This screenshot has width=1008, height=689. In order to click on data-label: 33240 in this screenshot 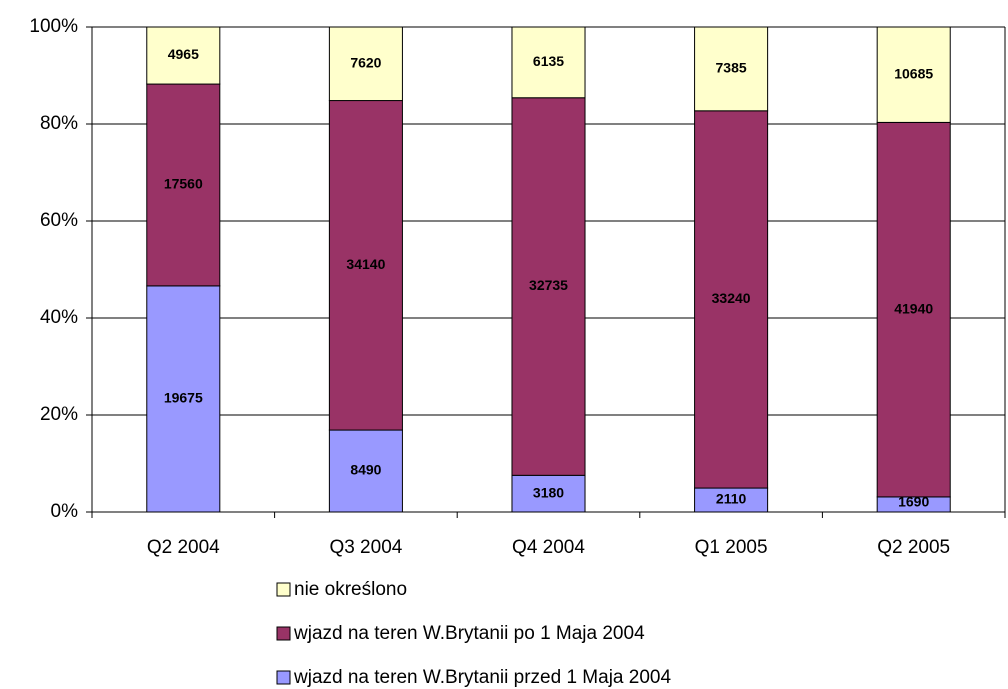, I will do `click(731, 298)`.